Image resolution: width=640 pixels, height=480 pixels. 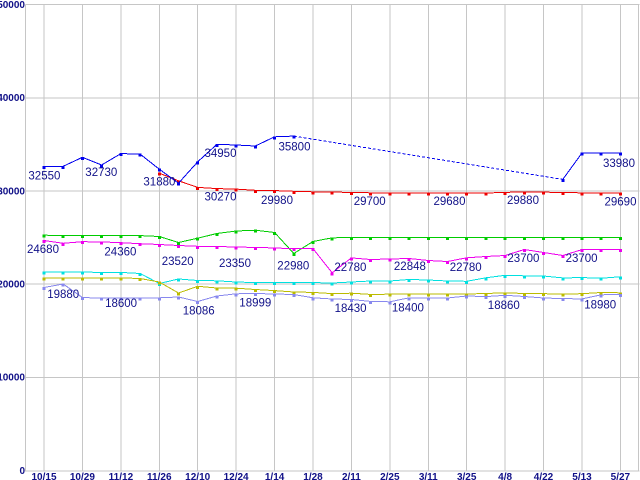 I want to click on svg-text: 1/28, so click(x=313, y=476).